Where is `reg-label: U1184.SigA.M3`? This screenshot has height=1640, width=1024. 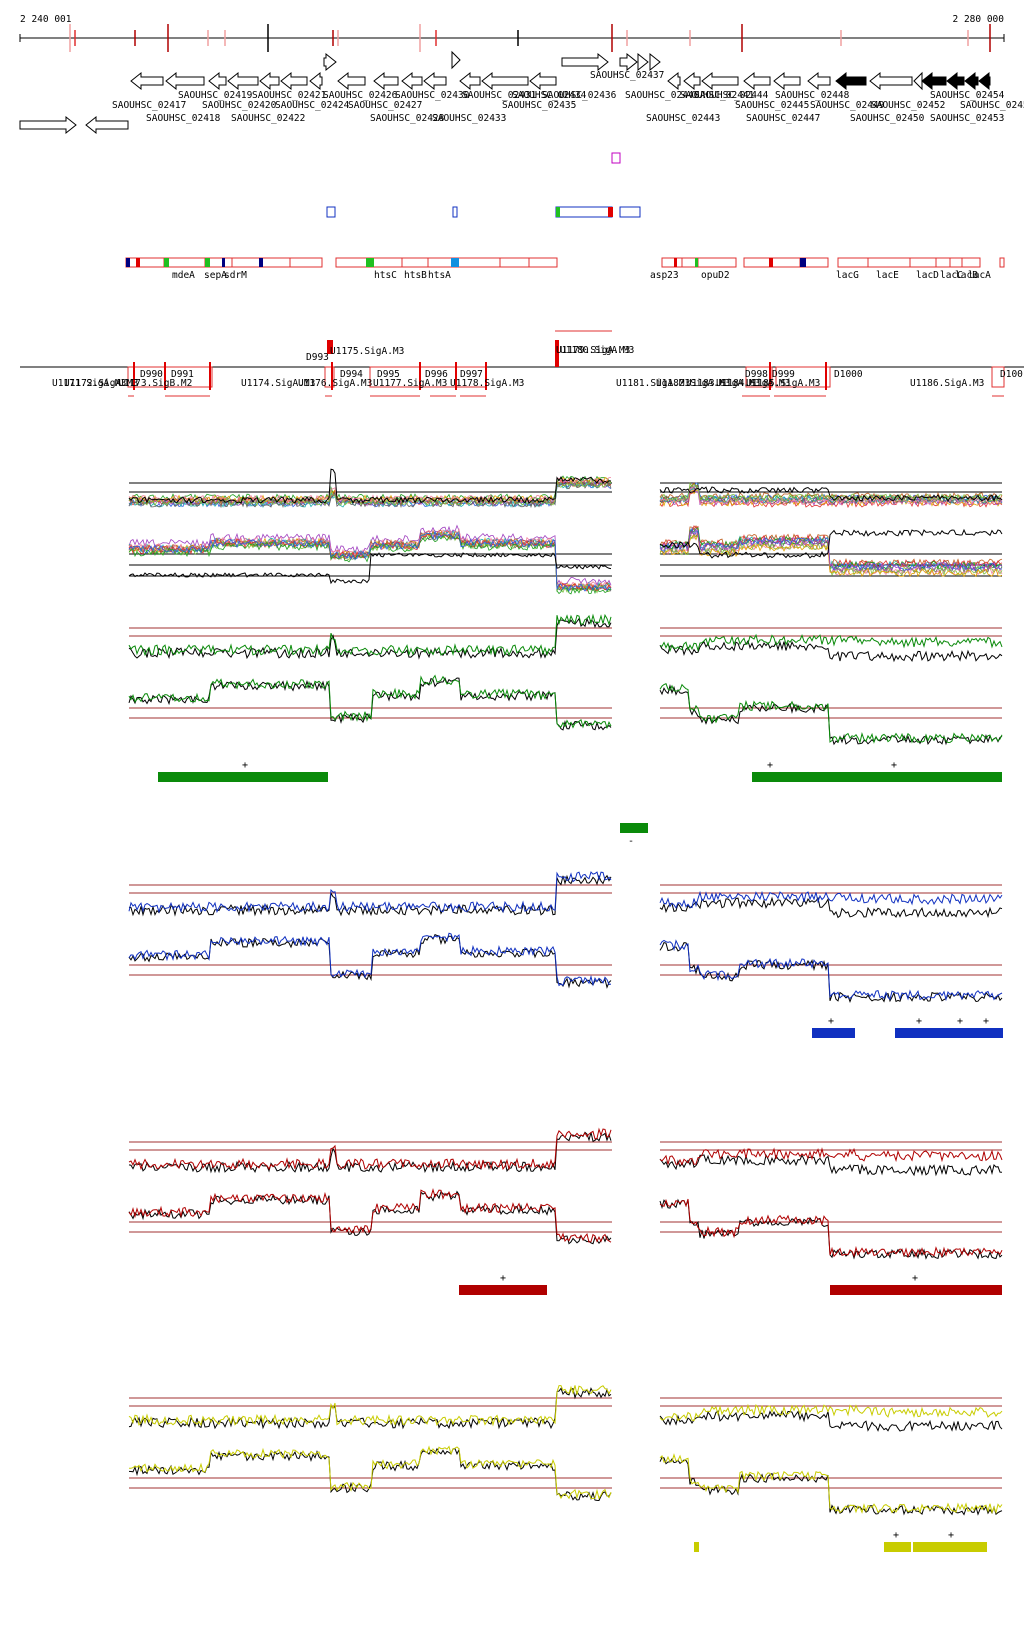 reg-label: U1184.SigA.M3 is located at coordinates (753, 383).